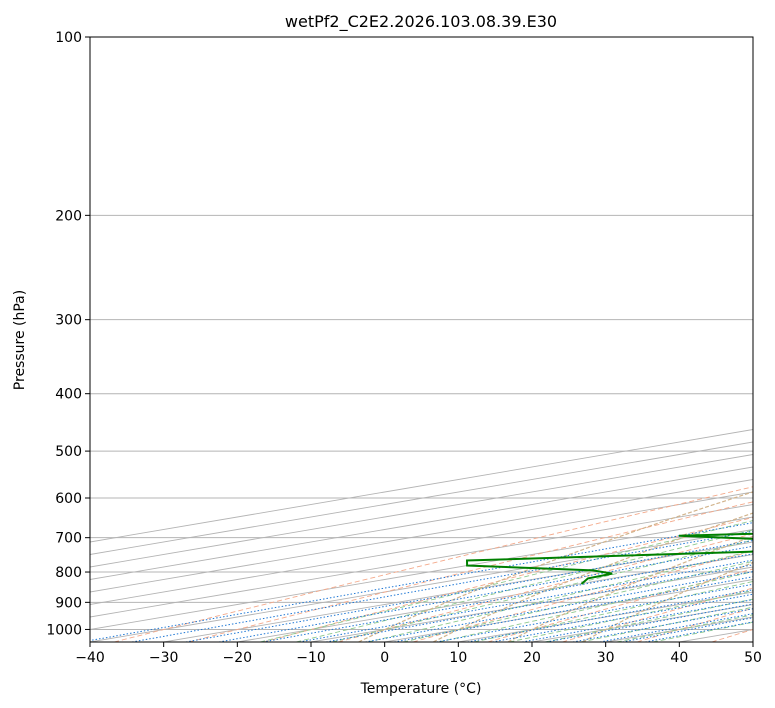 The height and width of the screenshot is (708, 775). What do you see at coordinates (68, 573) in the screenshot?
I see `y-tick-label: 800` at bounding box center [68, 573].